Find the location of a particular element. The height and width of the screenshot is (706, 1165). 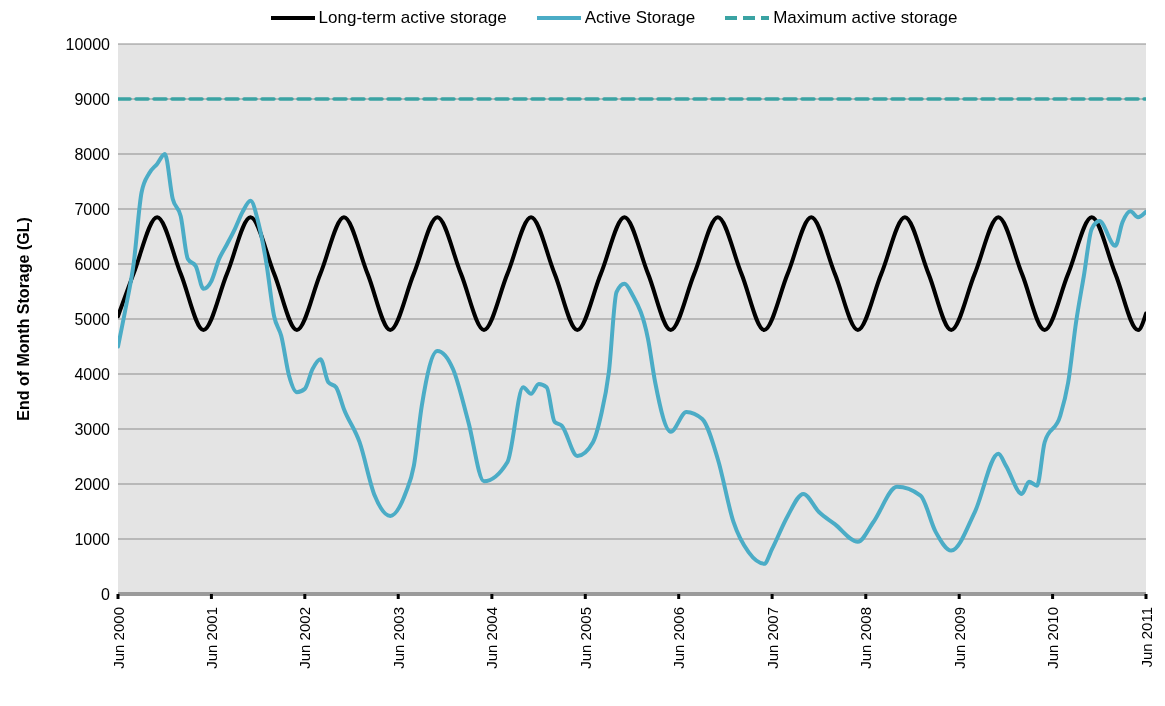

y-tick-label: 0 is located at coordinates (106, 594).